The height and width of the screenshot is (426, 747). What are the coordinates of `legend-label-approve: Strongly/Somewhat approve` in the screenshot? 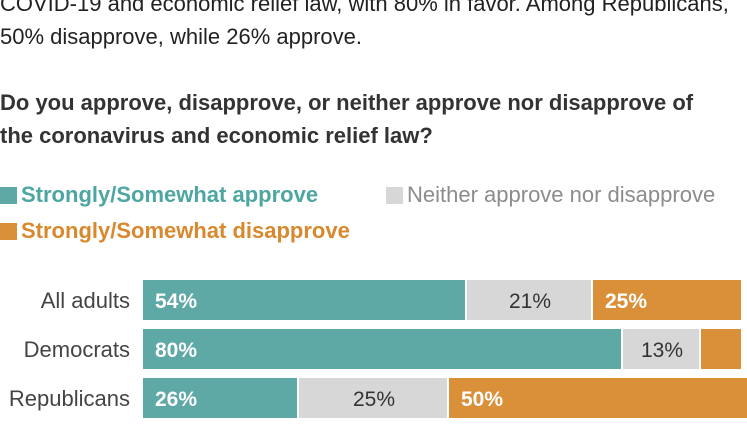 It's located at (170, 194).